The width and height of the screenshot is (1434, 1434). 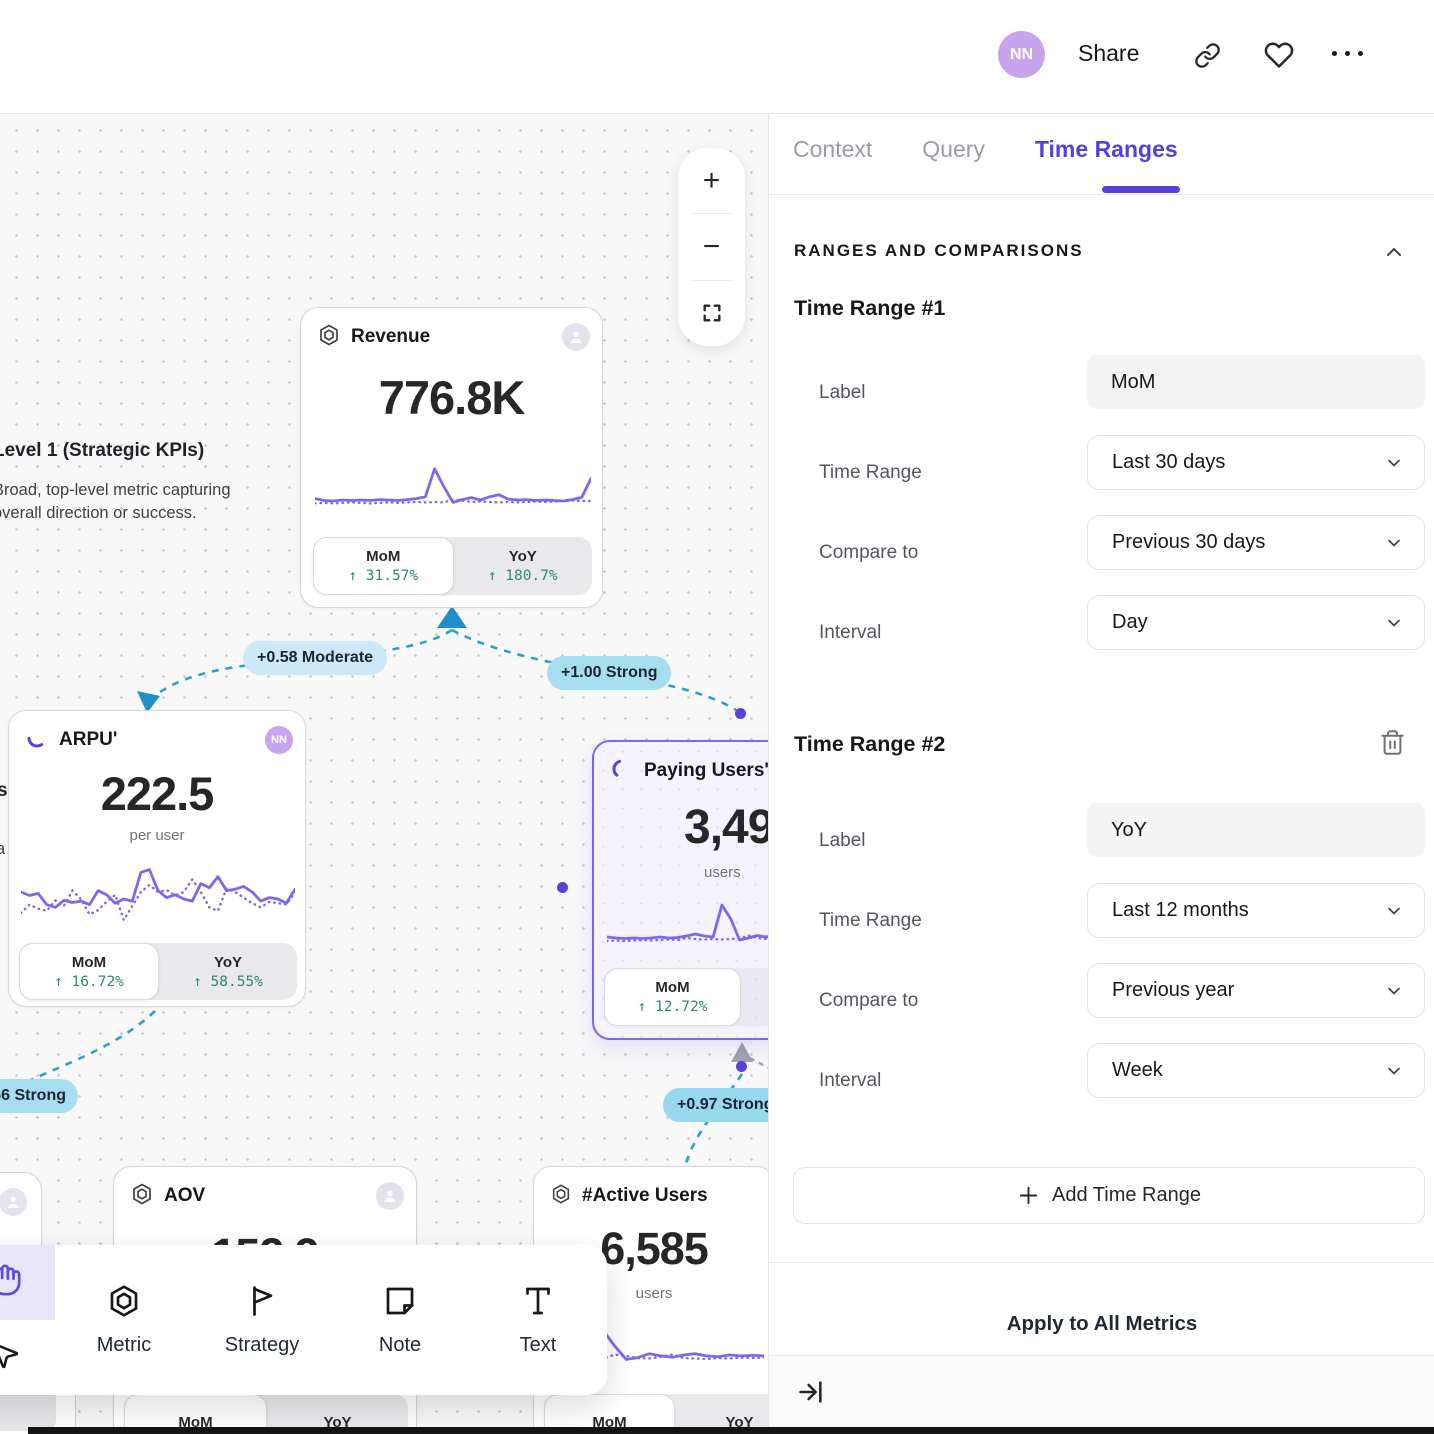 What do you see at coordinates (89, 971) in the screenshot?
I see `mom-toggle: MoM ↑ 16.72%` at bounding box center [89, 971].